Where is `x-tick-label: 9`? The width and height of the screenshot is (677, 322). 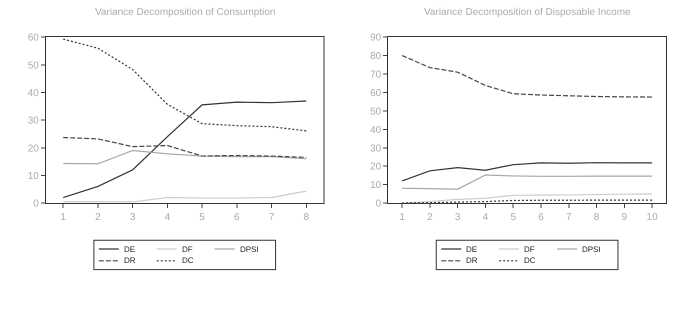 x-tick-label: 9 is located at coordinates (625, 218).